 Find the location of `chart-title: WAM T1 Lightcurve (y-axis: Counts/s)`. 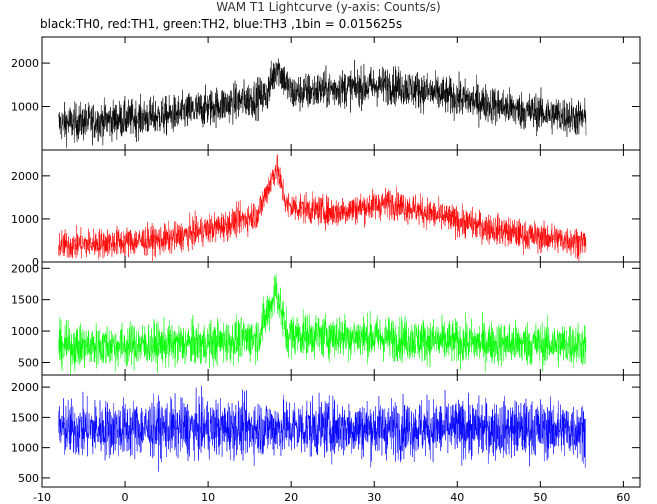

chart-title: WAM T1 Lightcurve (y-axis: Counts/s) is located at coordinates (328, 7).